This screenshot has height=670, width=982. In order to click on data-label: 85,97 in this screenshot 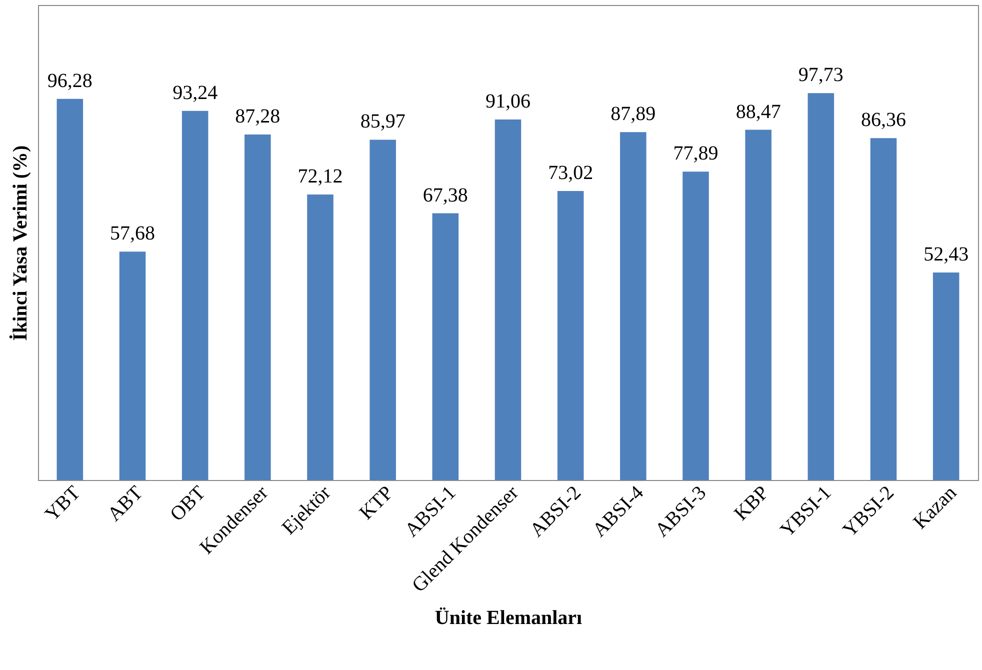, I will do `click(383, 121)`.